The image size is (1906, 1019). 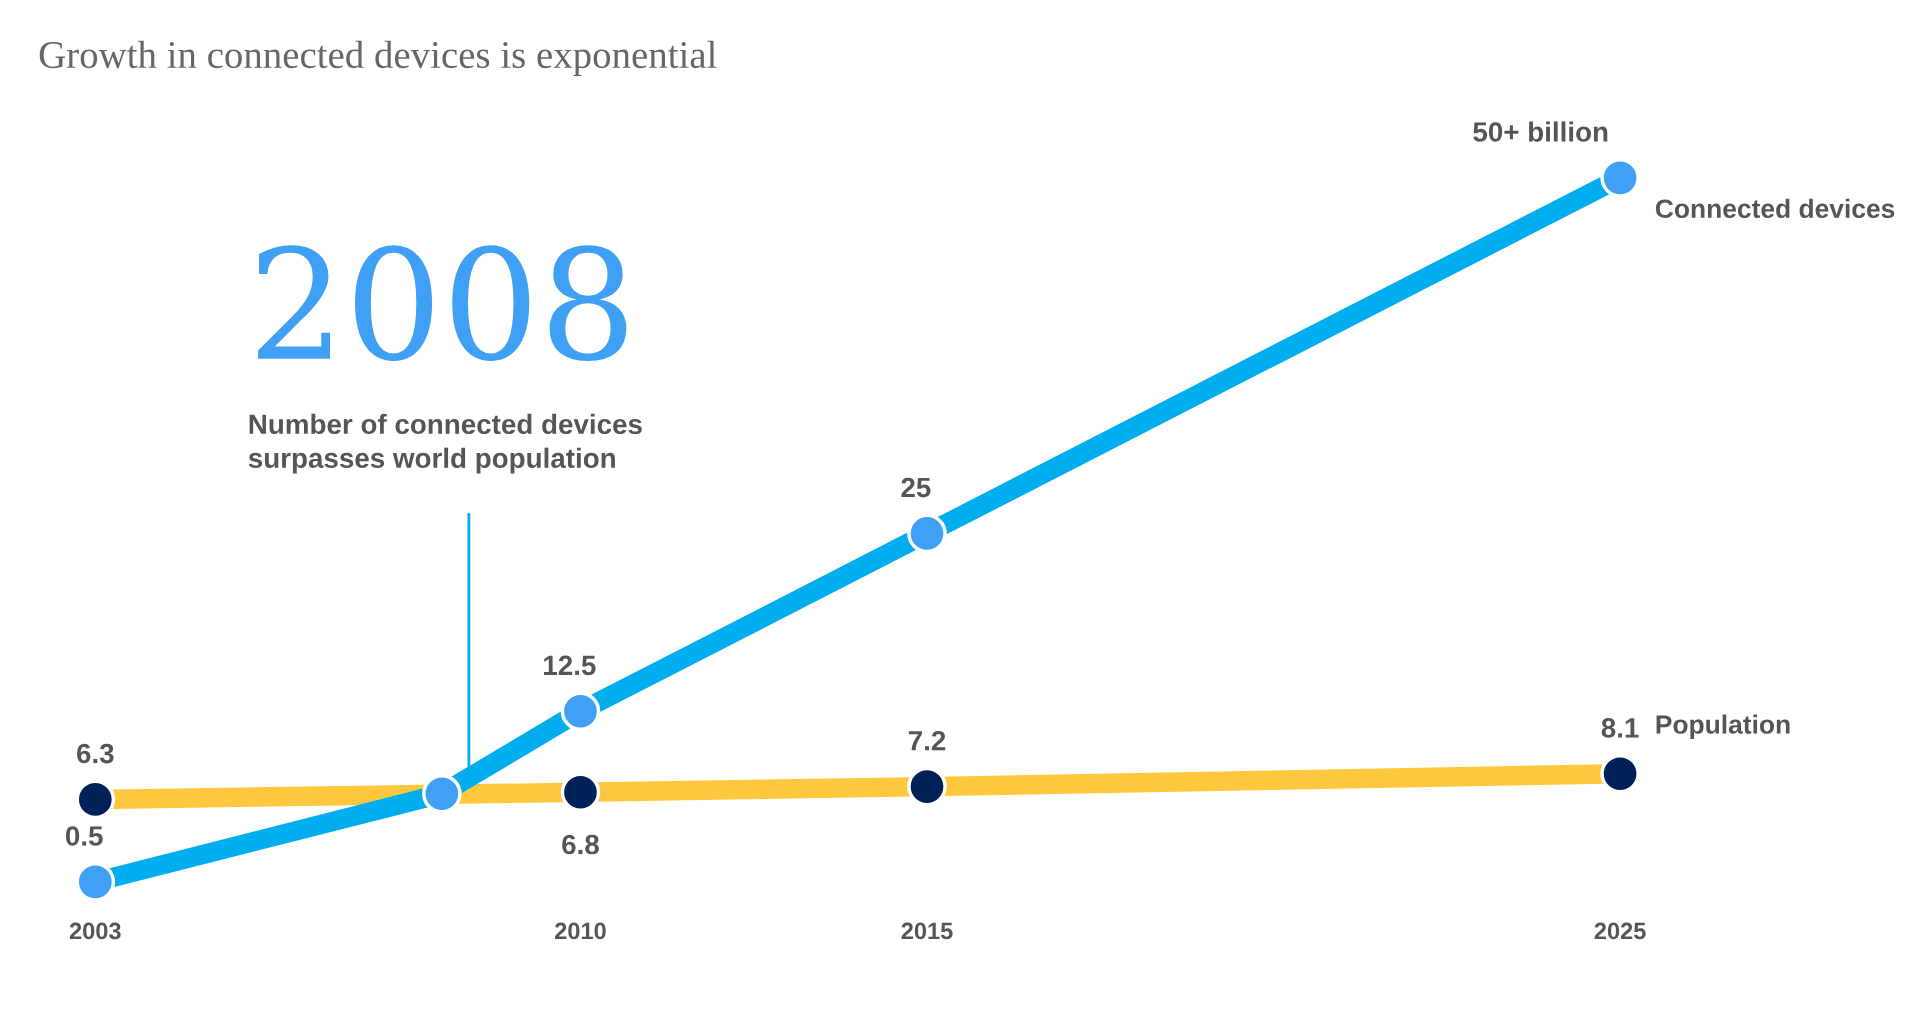 I want to click on x-tick-label: 2015, so click(x=927, y=931).